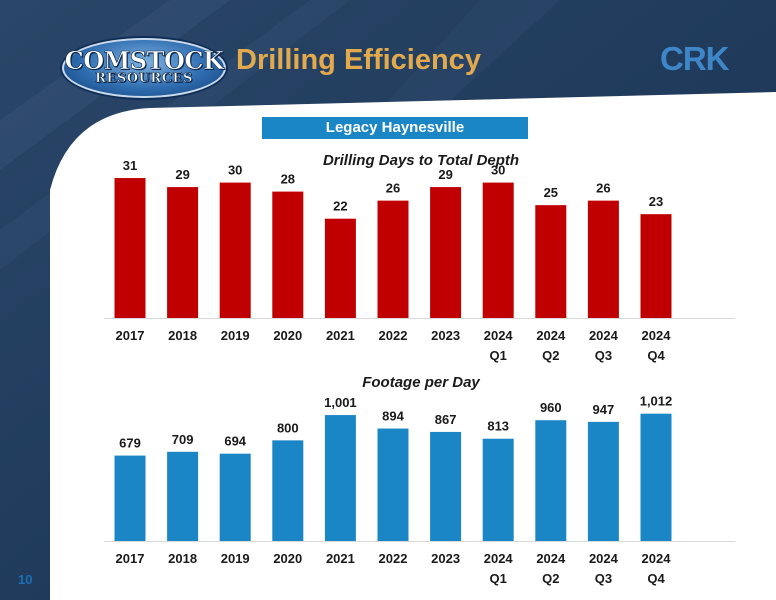 The width and height of the screenshot is (776, 600). Describe the element at coordinates (604, 409) in the screenshot. I see `data-label: 947` at that location.